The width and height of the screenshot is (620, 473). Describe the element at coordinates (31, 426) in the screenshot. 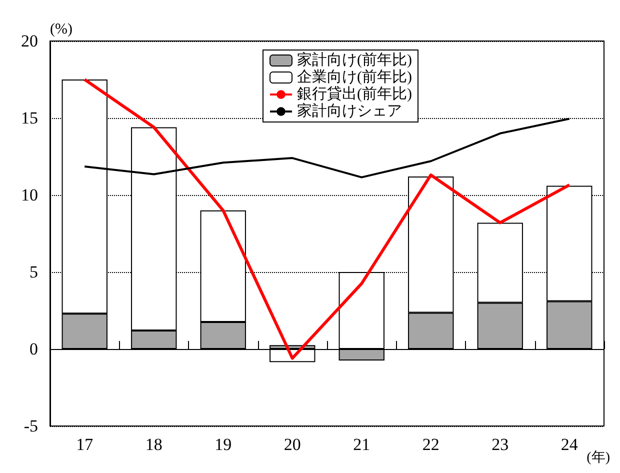

I see `y-tick-label: -5` at that location.